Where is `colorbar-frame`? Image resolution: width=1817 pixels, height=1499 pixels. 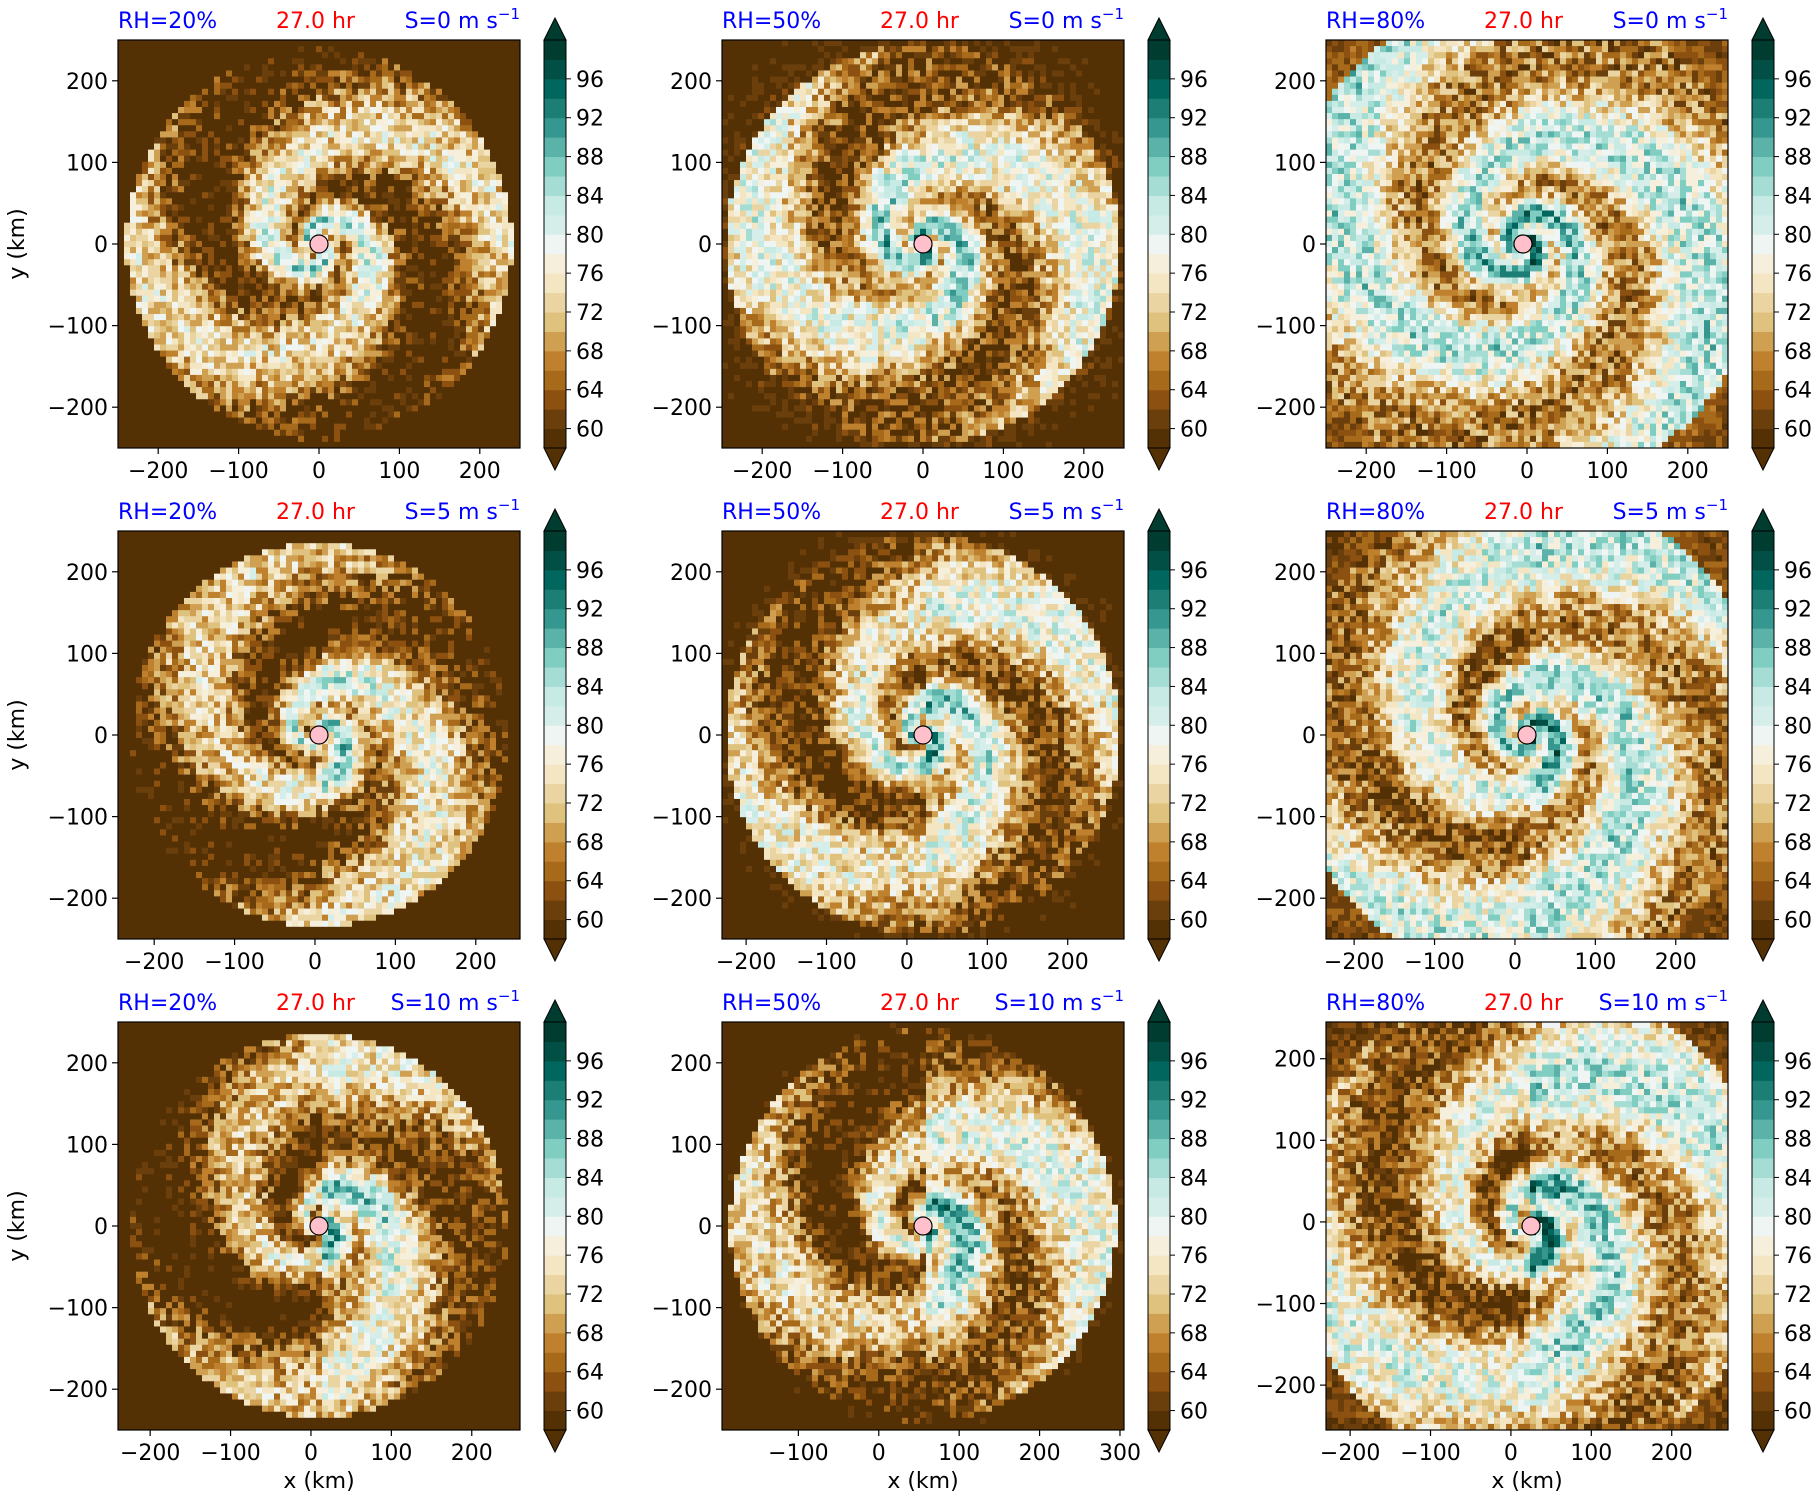 colorbar-frame is located at coordinates (555, 244).